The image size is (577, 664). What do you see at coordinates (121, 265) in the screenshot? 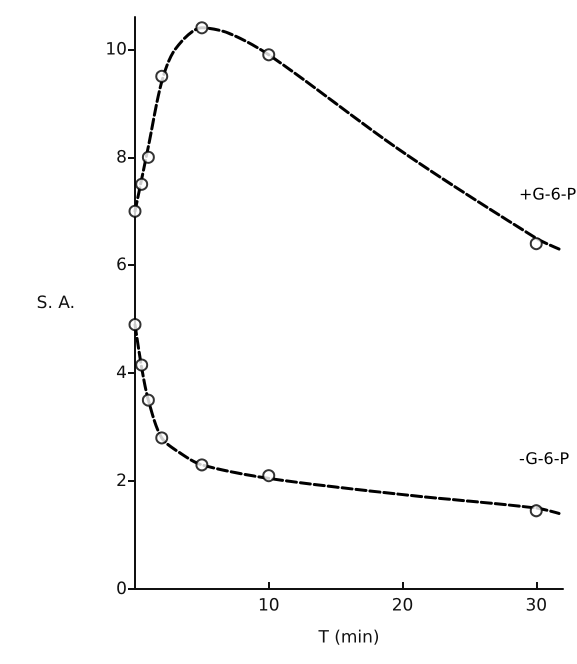
I see `y-tick-label: 6` at bounding box center [121, 265].